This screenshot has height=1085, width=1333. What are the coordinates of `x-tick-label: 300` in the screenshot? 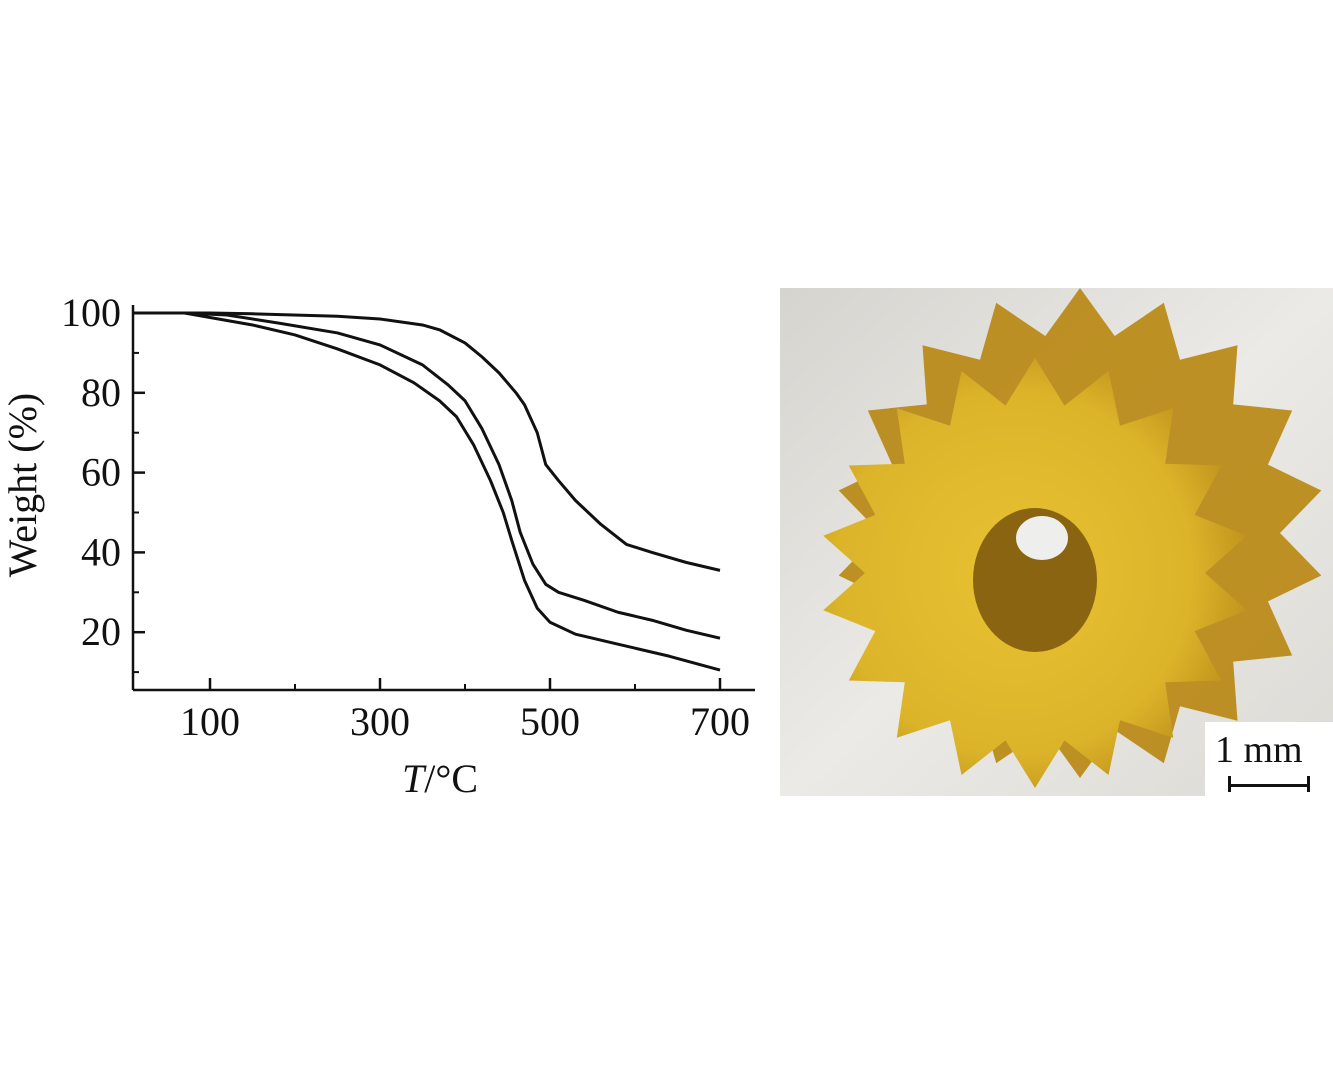 It's located at (380, 721).